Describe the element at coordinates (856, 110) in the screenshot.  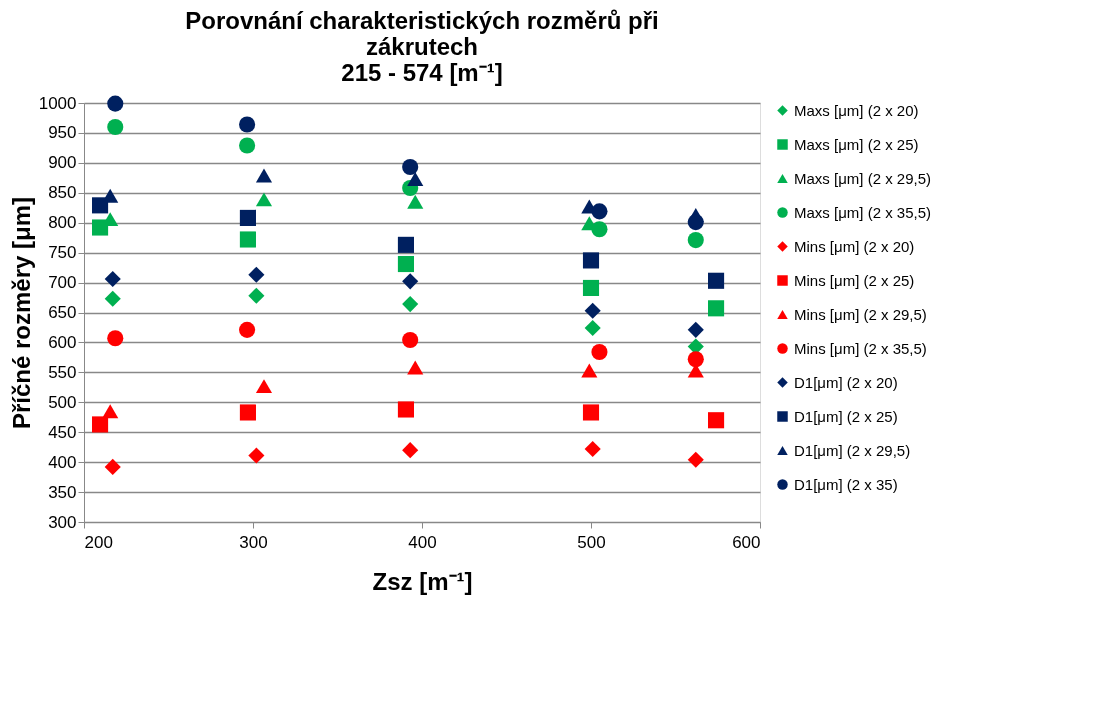
I see `legend-label: Maxs [μm] (2 x 20)` at that location.